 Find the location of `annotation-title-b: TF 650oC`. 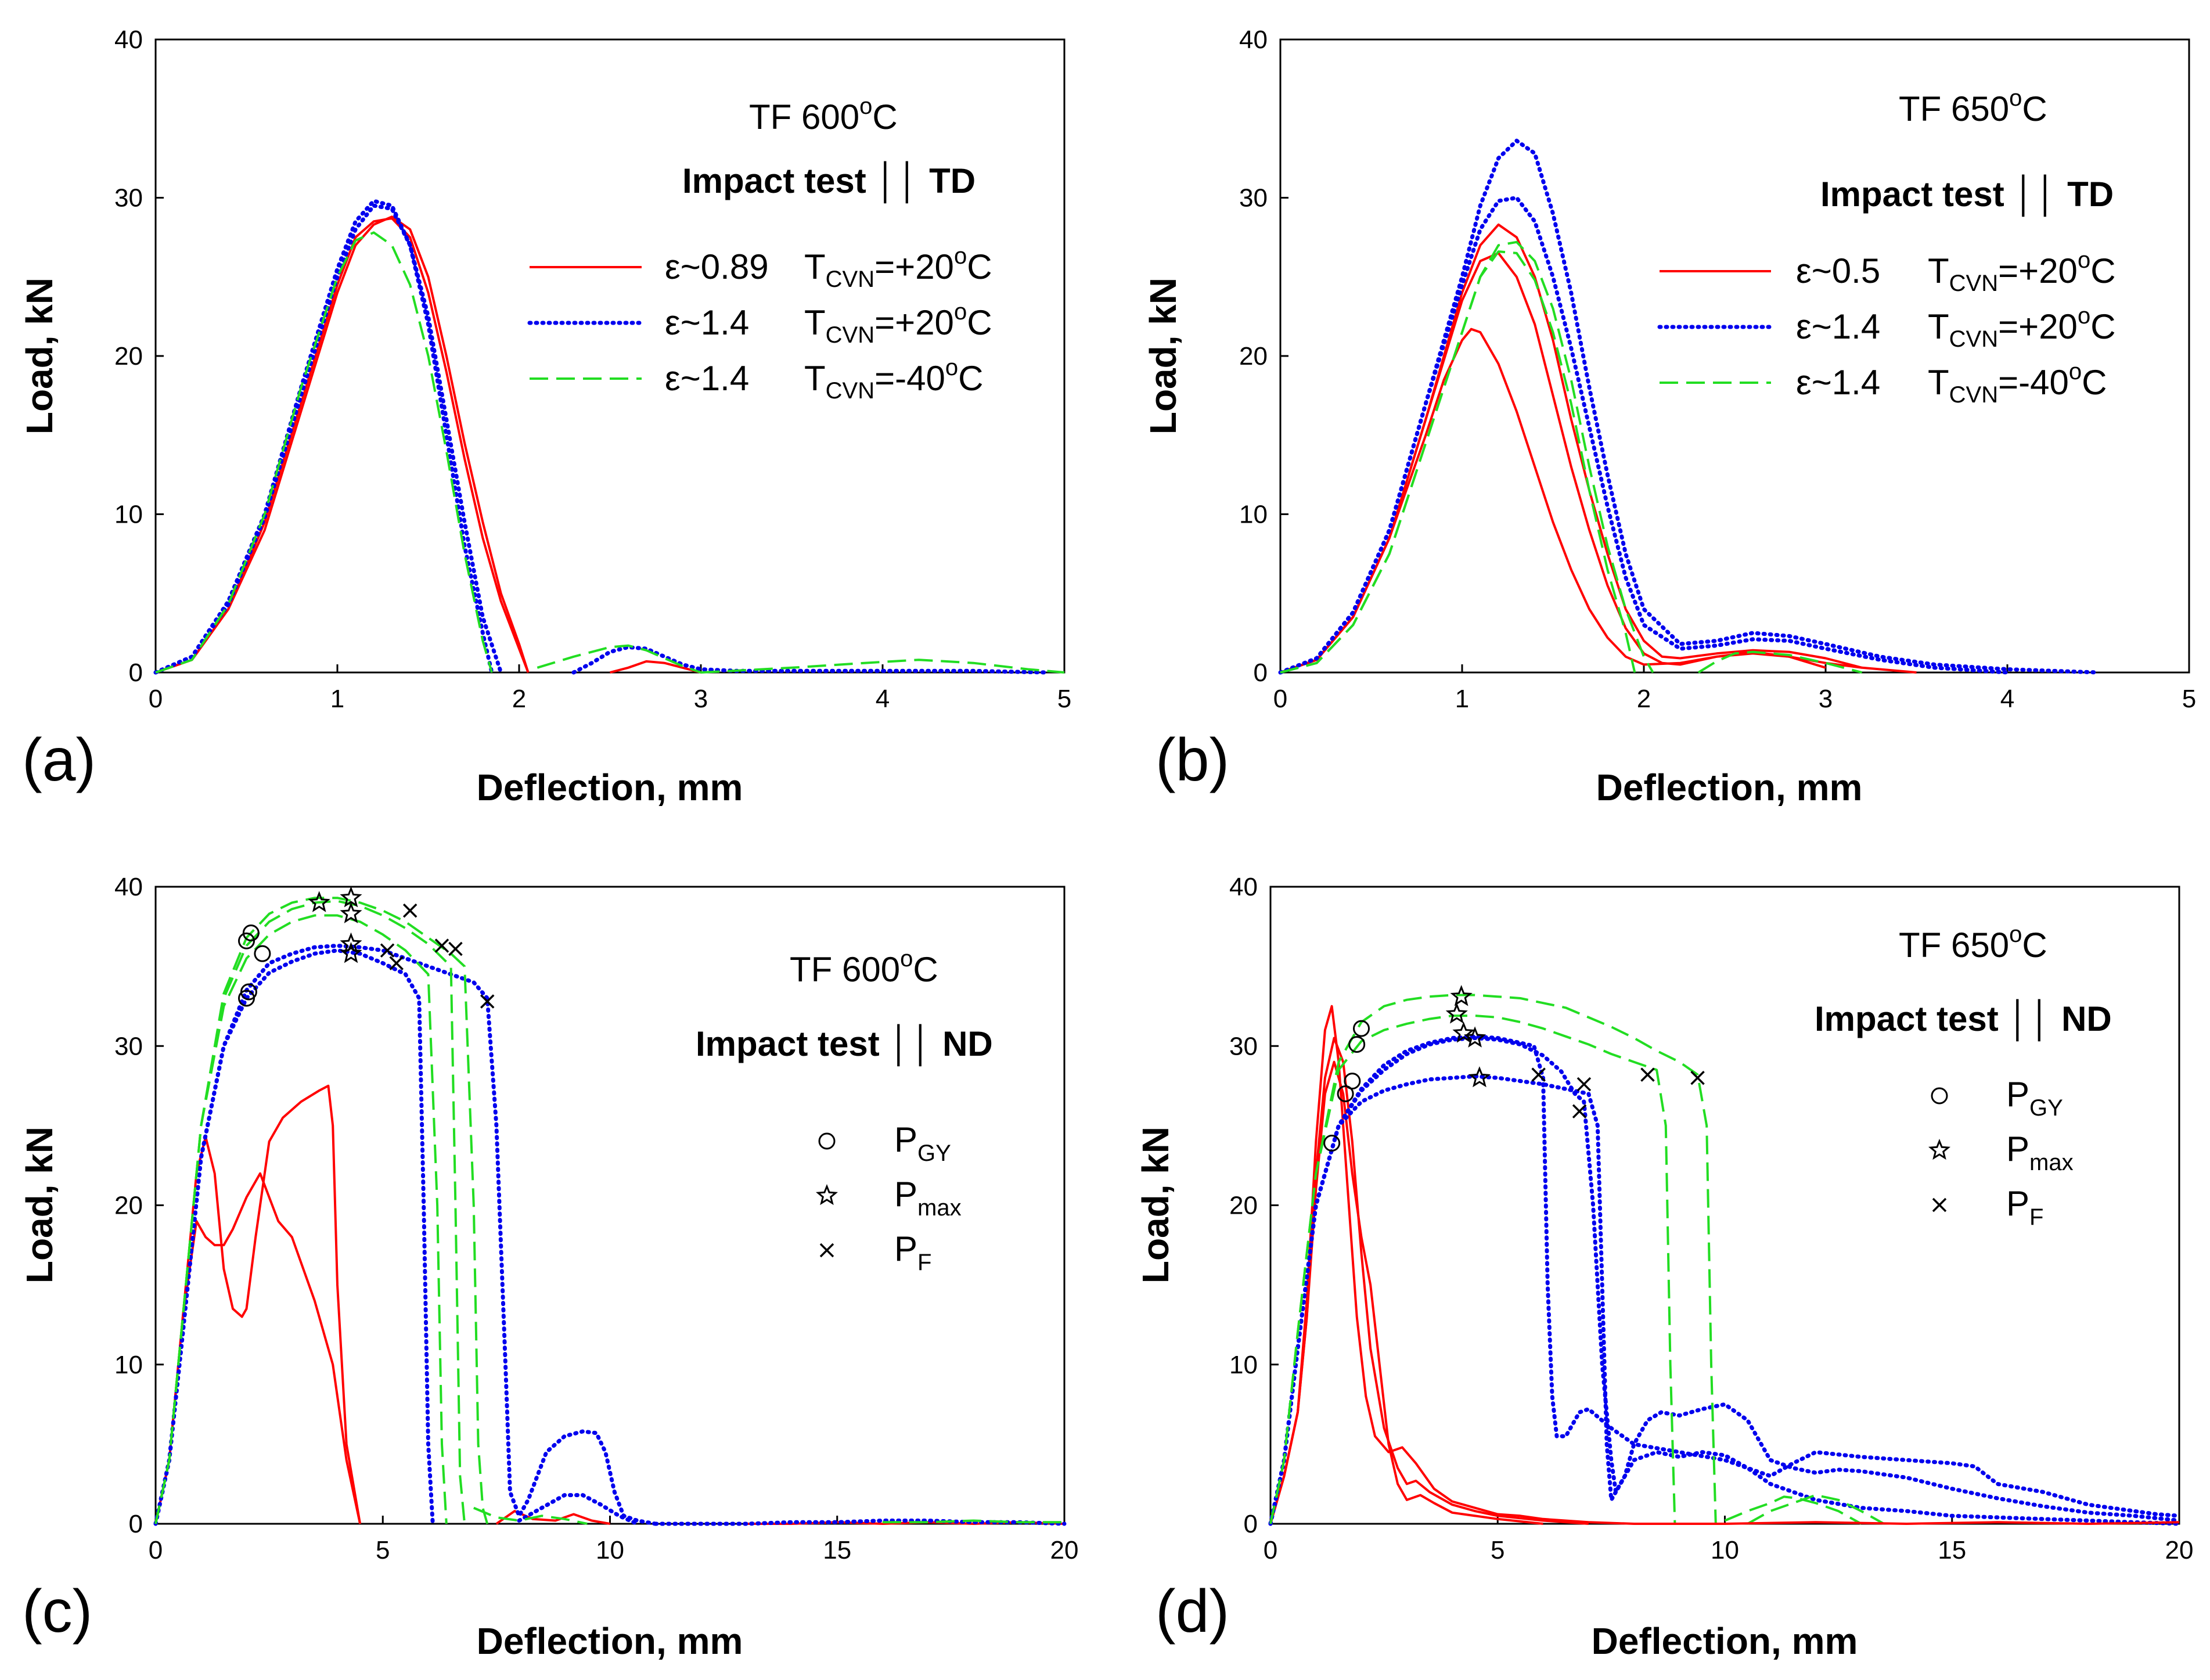

annotation-title-b: TF 650oC is located at coordinates (1973, 106).